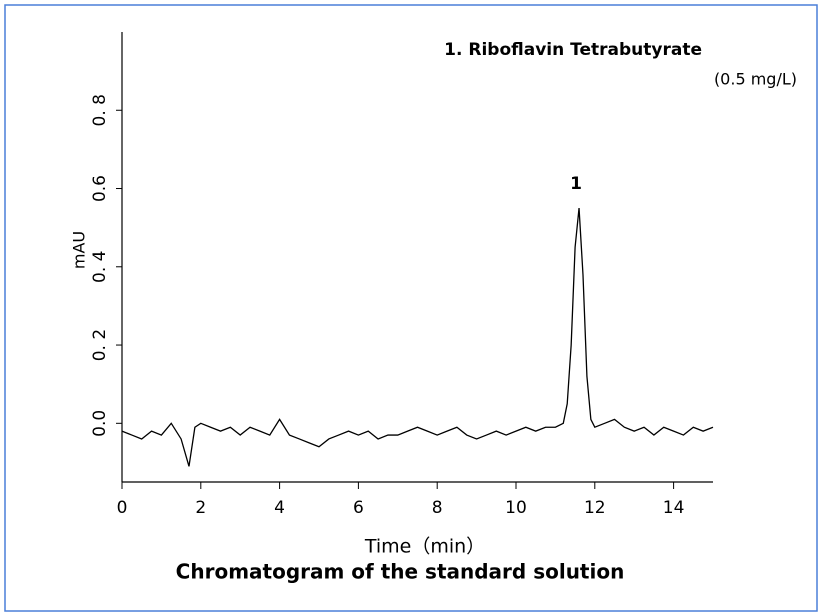  Describe the element at coordinates (100, 423) in the screenshot. I see `y-tick-label: 0.0` at that location.